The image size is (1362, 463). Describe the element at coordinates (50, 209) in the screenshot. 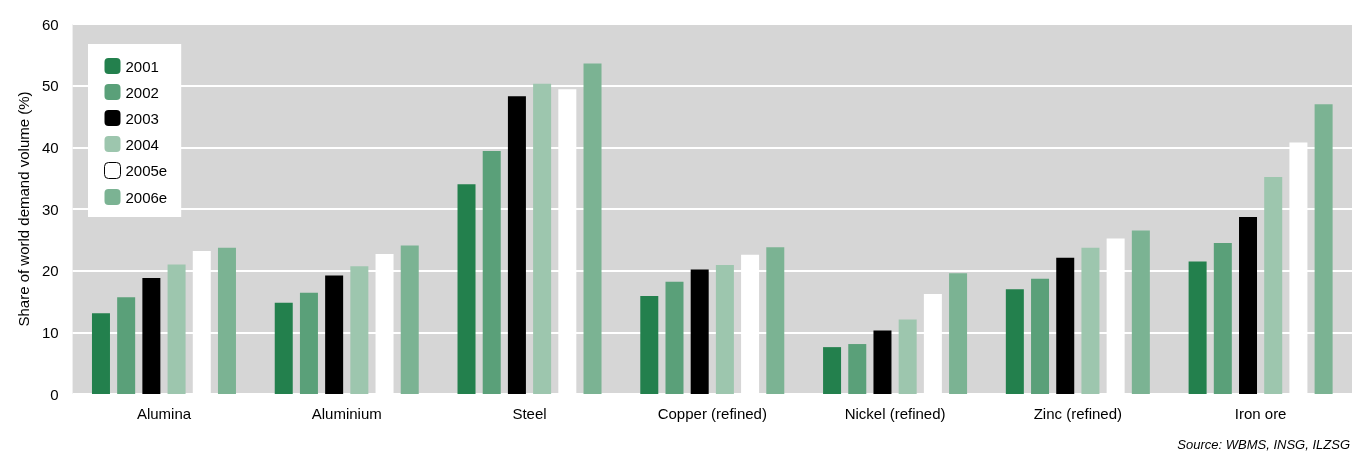

I see `y-tick-label: 30` at that location.